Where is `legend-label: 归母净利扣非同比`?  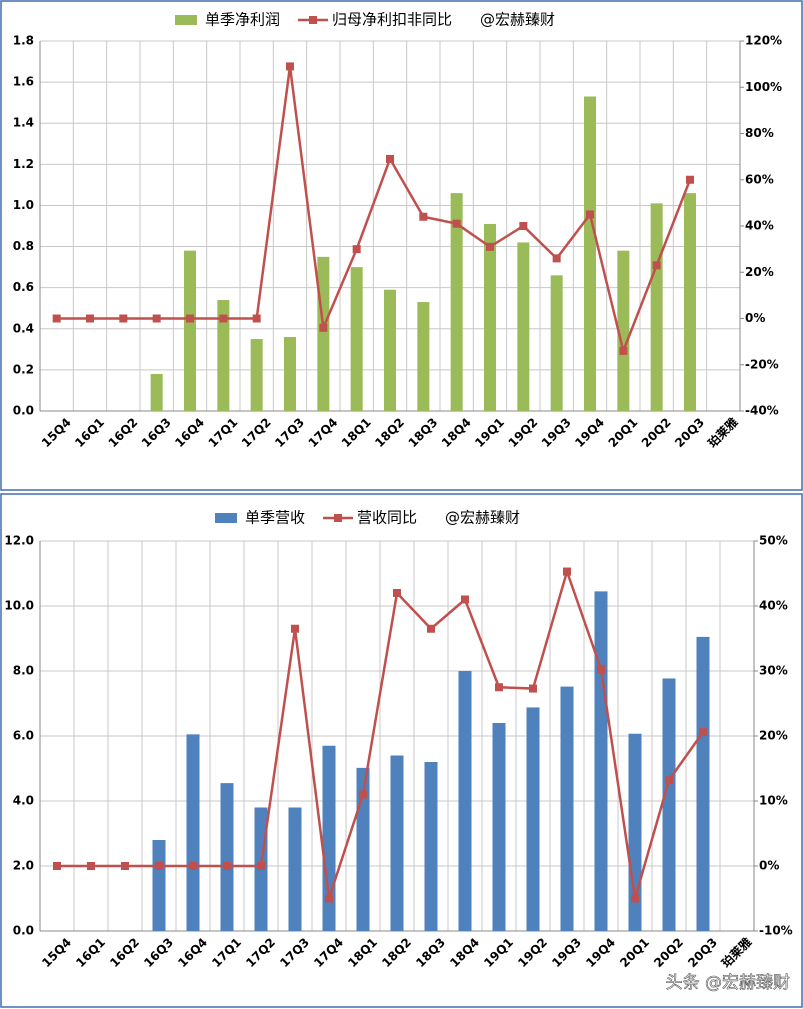
legend-label: 归母净利扣非同比 is located at coordinates (392, 20).